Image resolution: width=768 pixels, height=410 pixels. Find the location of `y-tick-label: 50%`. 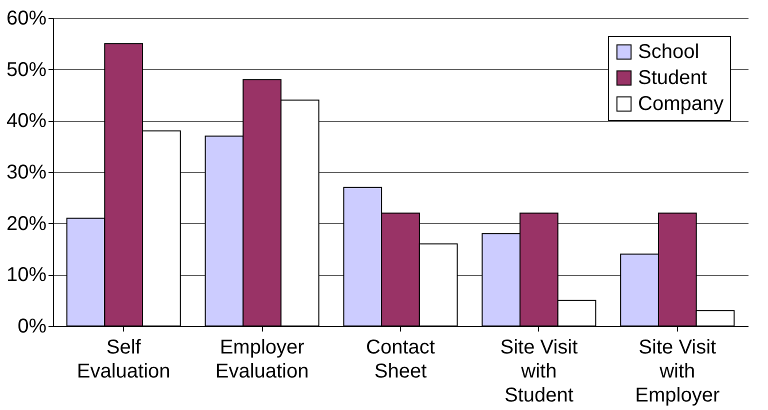

y-tick-label: 50% is located at coordinates (26, 69).